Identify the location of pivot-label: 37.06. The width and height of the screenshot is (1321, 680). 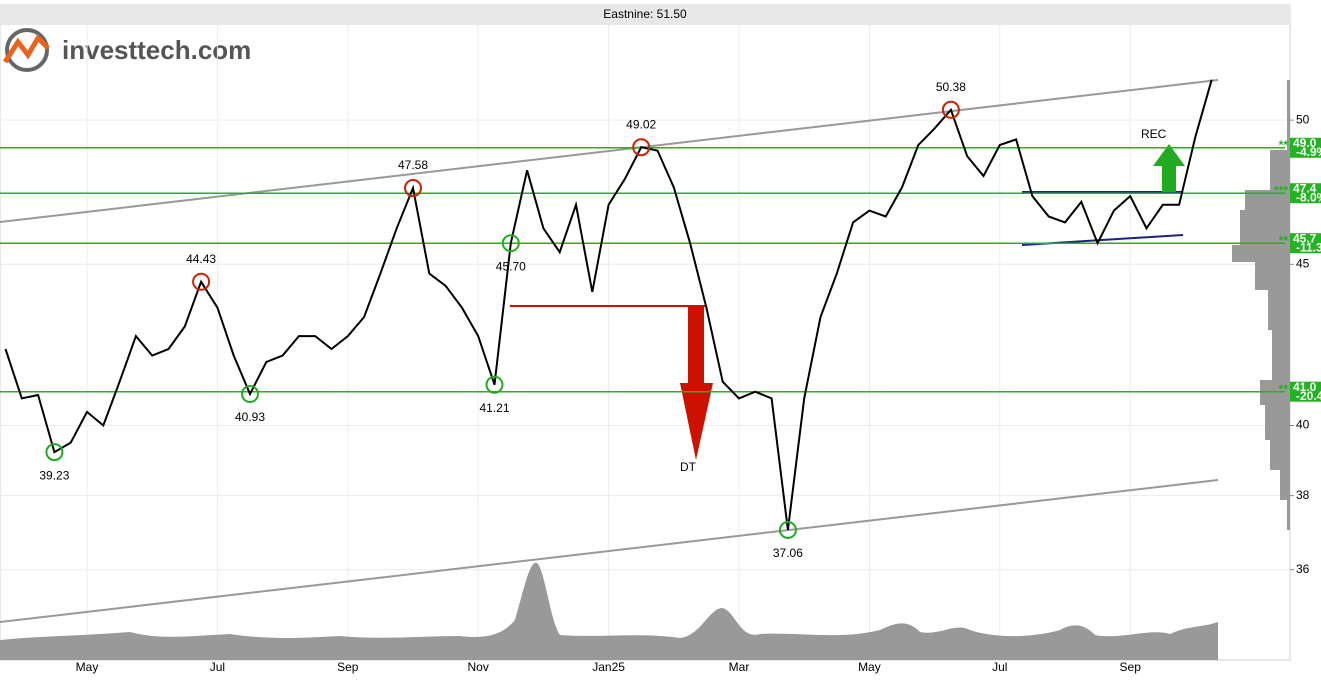
(788, 553).